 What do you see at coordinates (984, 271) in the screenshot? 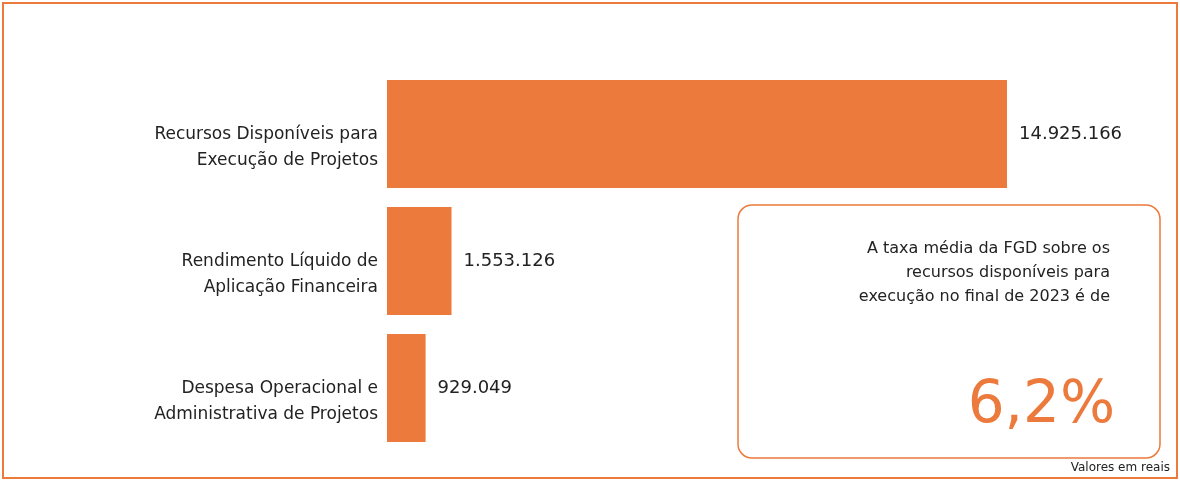
I see `annotation: A taxa média da FGD sobre os recursos disponíveis para execução no final de 2023 é de` at bounding box center [984, 271].